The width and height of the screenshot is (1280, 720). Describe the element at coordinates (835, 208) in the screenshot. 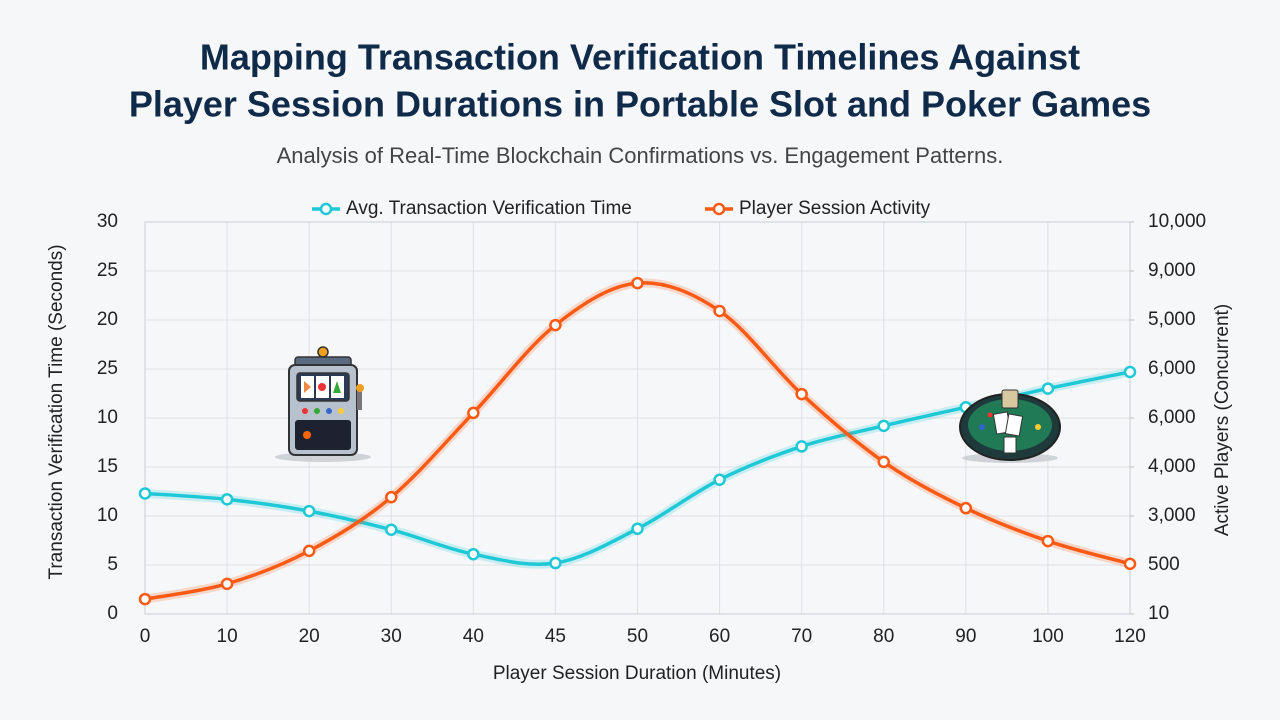

I see `legend-label: Player Session Activity` at that location.